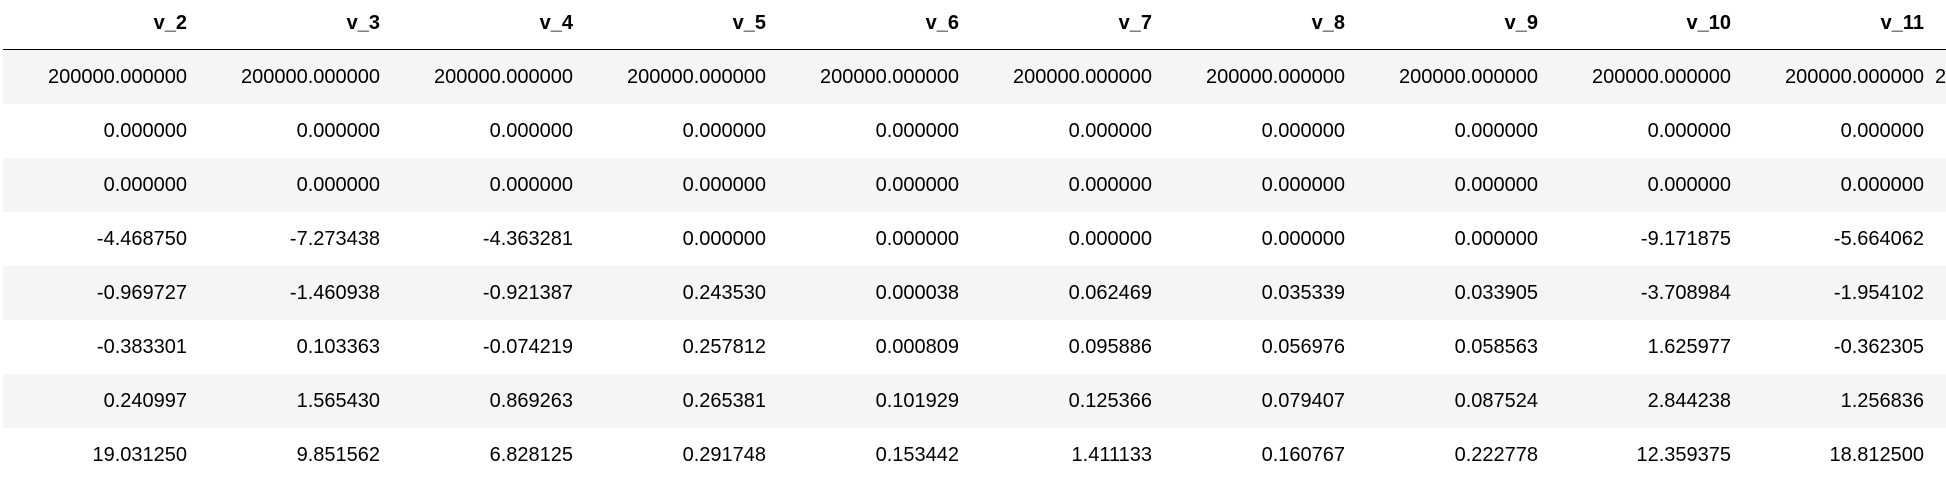 The image size is (1946, 496). Describe the element at coordinates (1111, 454) in the screenshot. I see `table-cell: 1.411133` at that location.